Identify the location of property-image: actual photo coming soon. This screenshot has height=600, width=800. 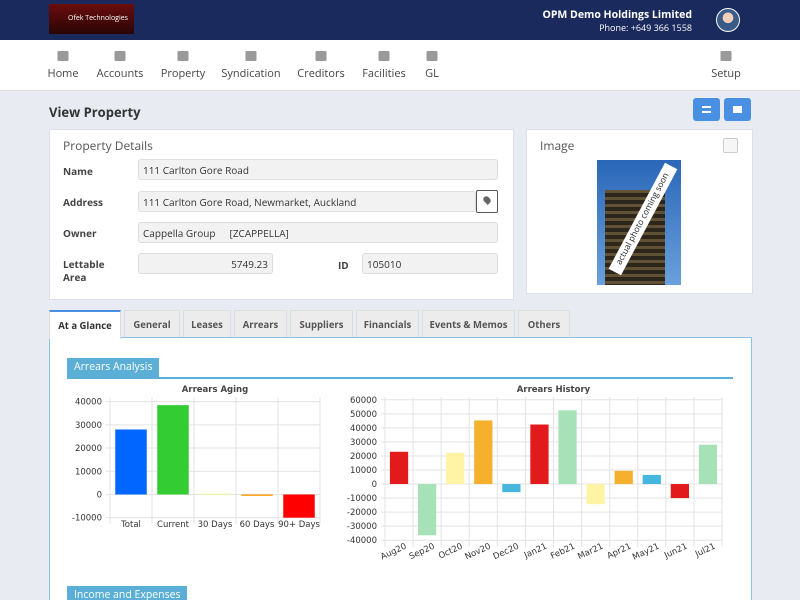
(639, 222).